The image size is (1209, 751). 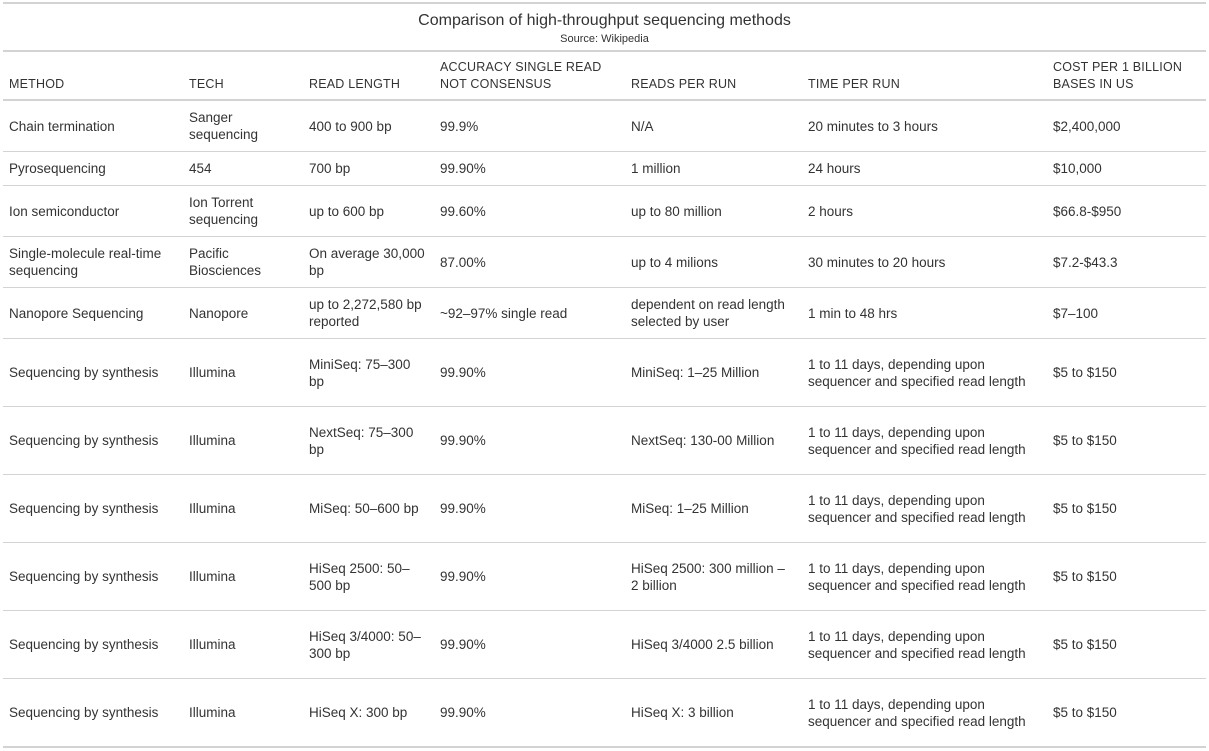 I want to click on column-header-accuracy: ACCURACY SINGLE READ NOT CONSENSUS, so click(x=529, y=76).